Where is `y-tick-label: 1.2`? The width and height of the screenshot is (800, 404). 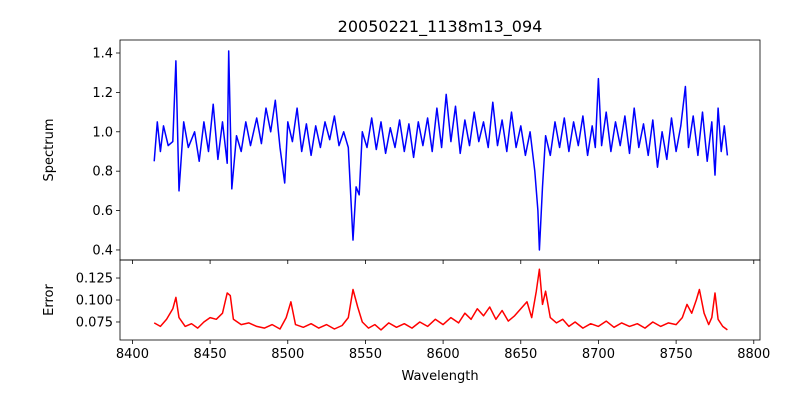 y-tick-label: 1.2 is located at coordinates (102, 93).